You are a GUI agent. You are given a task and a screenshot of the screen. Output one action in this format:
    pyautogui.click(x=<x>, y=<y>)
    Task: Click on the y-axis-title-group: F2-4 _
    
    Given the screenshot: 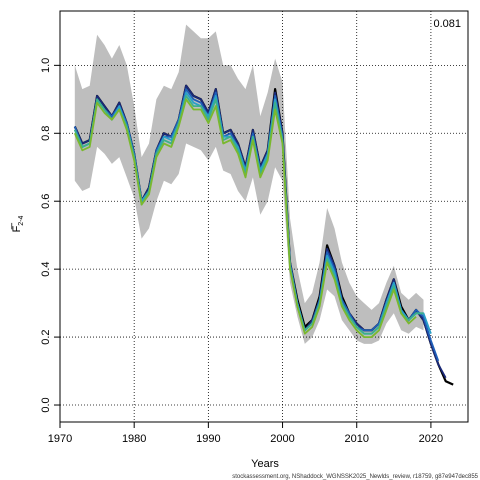 What is the action you would take?
    pyautogui.click(x=13, y=223)
    